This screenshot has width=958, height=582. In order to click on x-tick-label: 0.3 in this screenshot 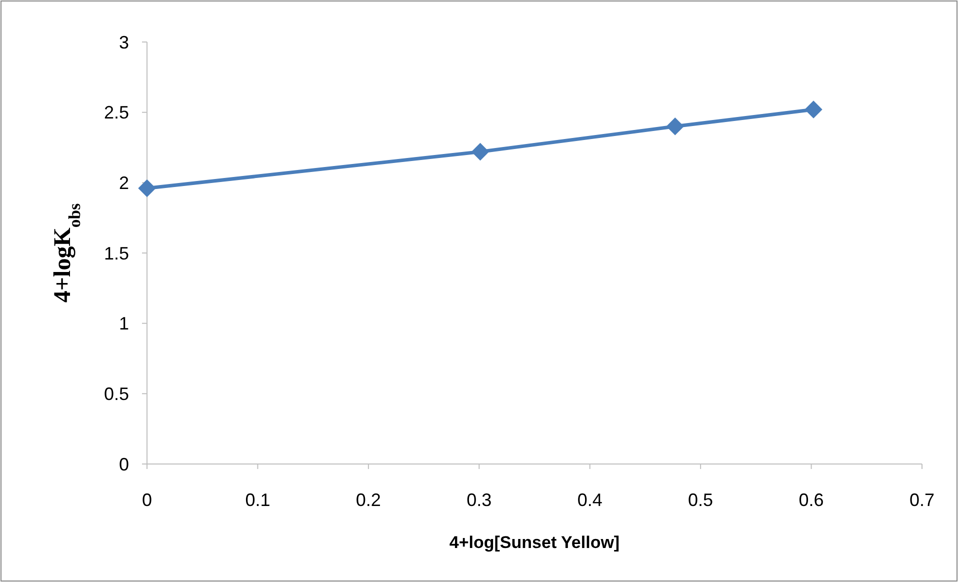, I will do `click(479, 500)`.